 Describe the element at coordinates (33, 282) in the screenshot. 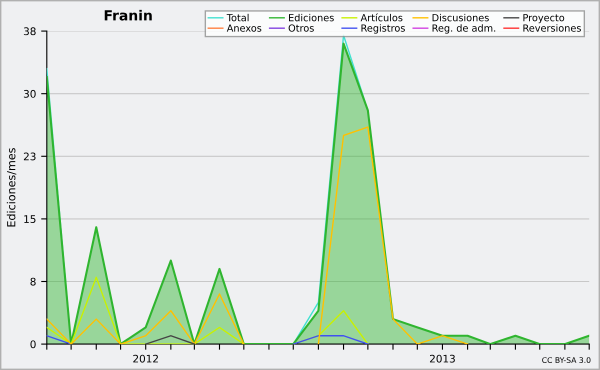

I see `y-tick-label: 8` at that location.